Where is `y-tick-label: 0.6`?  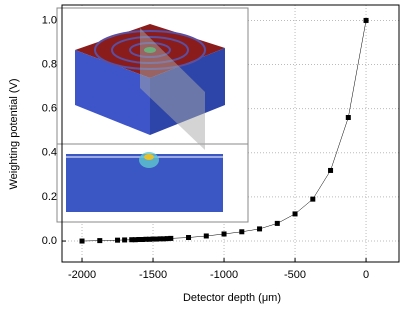 y-tick-label: 0.6 is located at coordinates (49, 109).